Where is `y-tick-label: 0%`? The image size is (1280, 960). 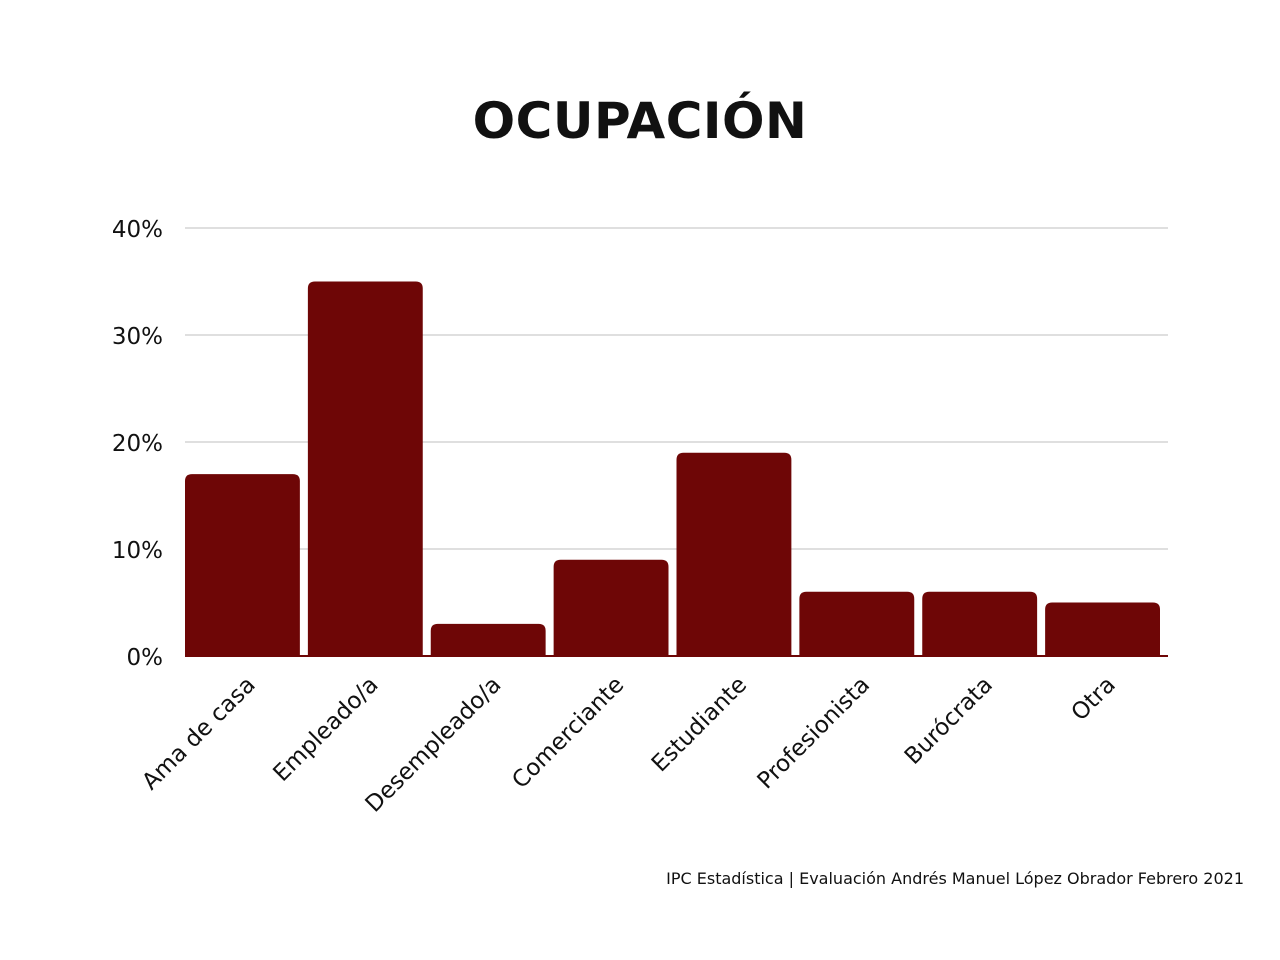 y-tick-label: 0% is located at coordinates (145, 658).